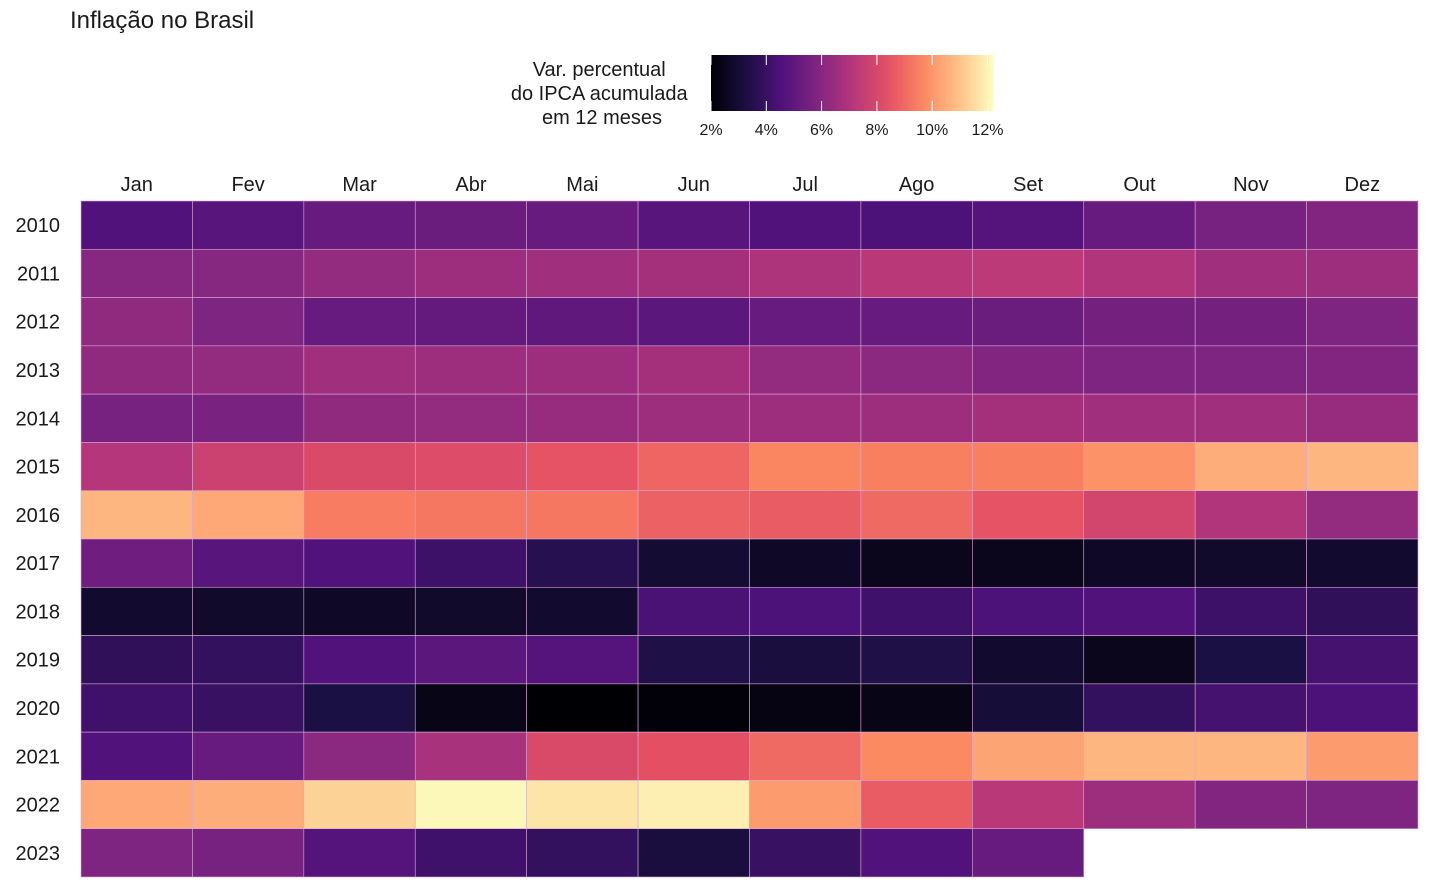 The image size is (1440, 889). Describe the element at coordinates (599, 70) in the screenshot. I see `legend-title-line-1: Var. percentual` at that location.